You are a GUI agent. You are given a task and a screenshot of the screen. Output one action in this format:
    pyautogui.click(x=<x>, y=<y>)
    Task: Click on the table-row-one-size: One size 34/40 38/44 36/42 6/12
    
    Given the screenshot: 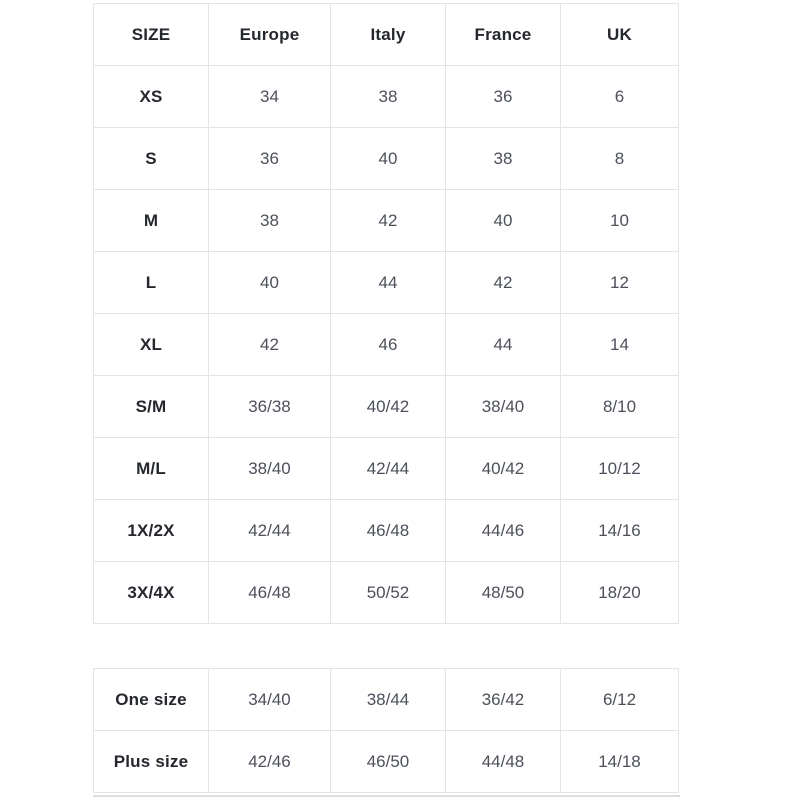 What is the action you would take?
    pyautogui.click(x=386, y=699)
    